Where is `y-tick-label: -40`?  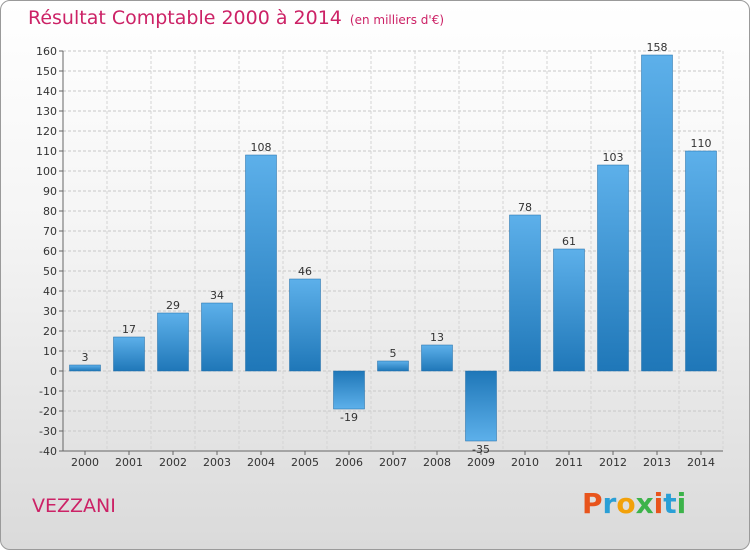
y-tick-label: -40 is located at coordinates (48, 451).